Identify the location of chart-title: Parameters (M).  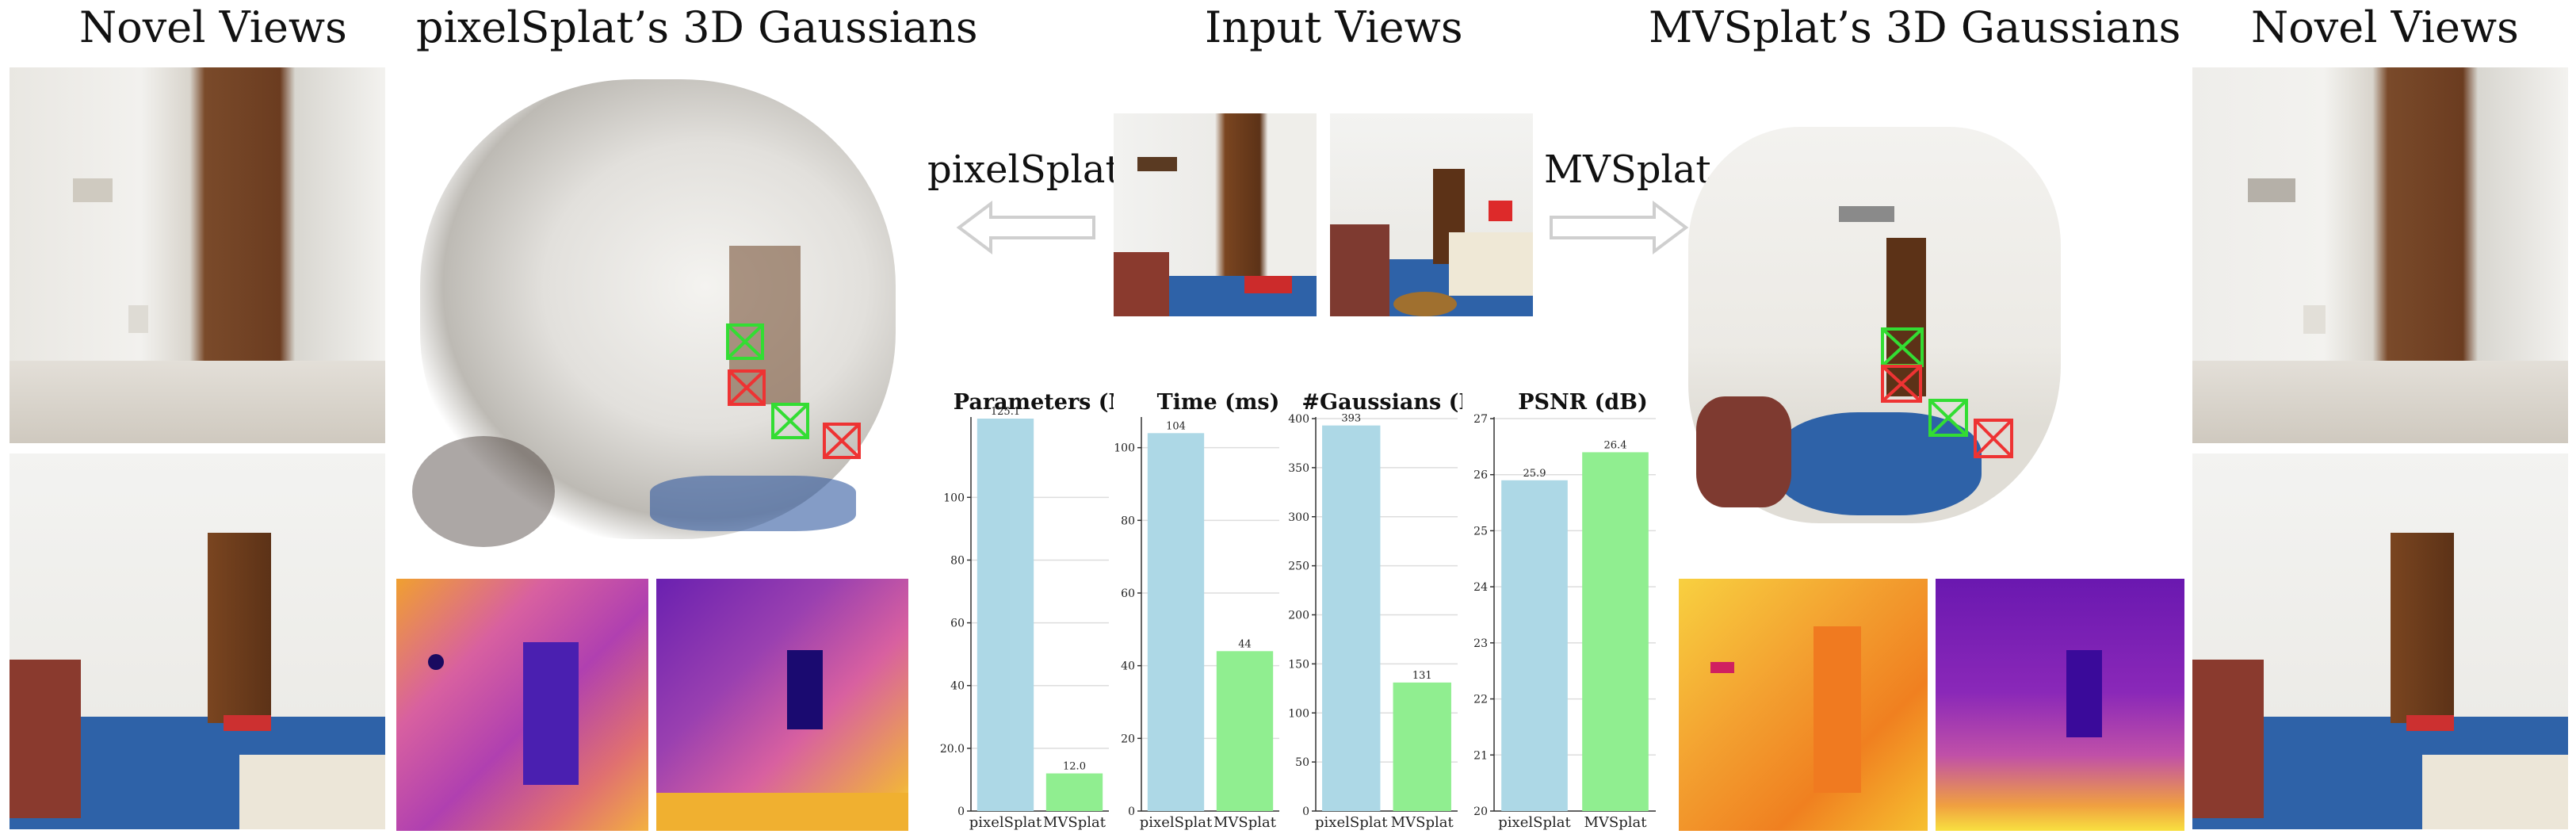
(1034, 402).